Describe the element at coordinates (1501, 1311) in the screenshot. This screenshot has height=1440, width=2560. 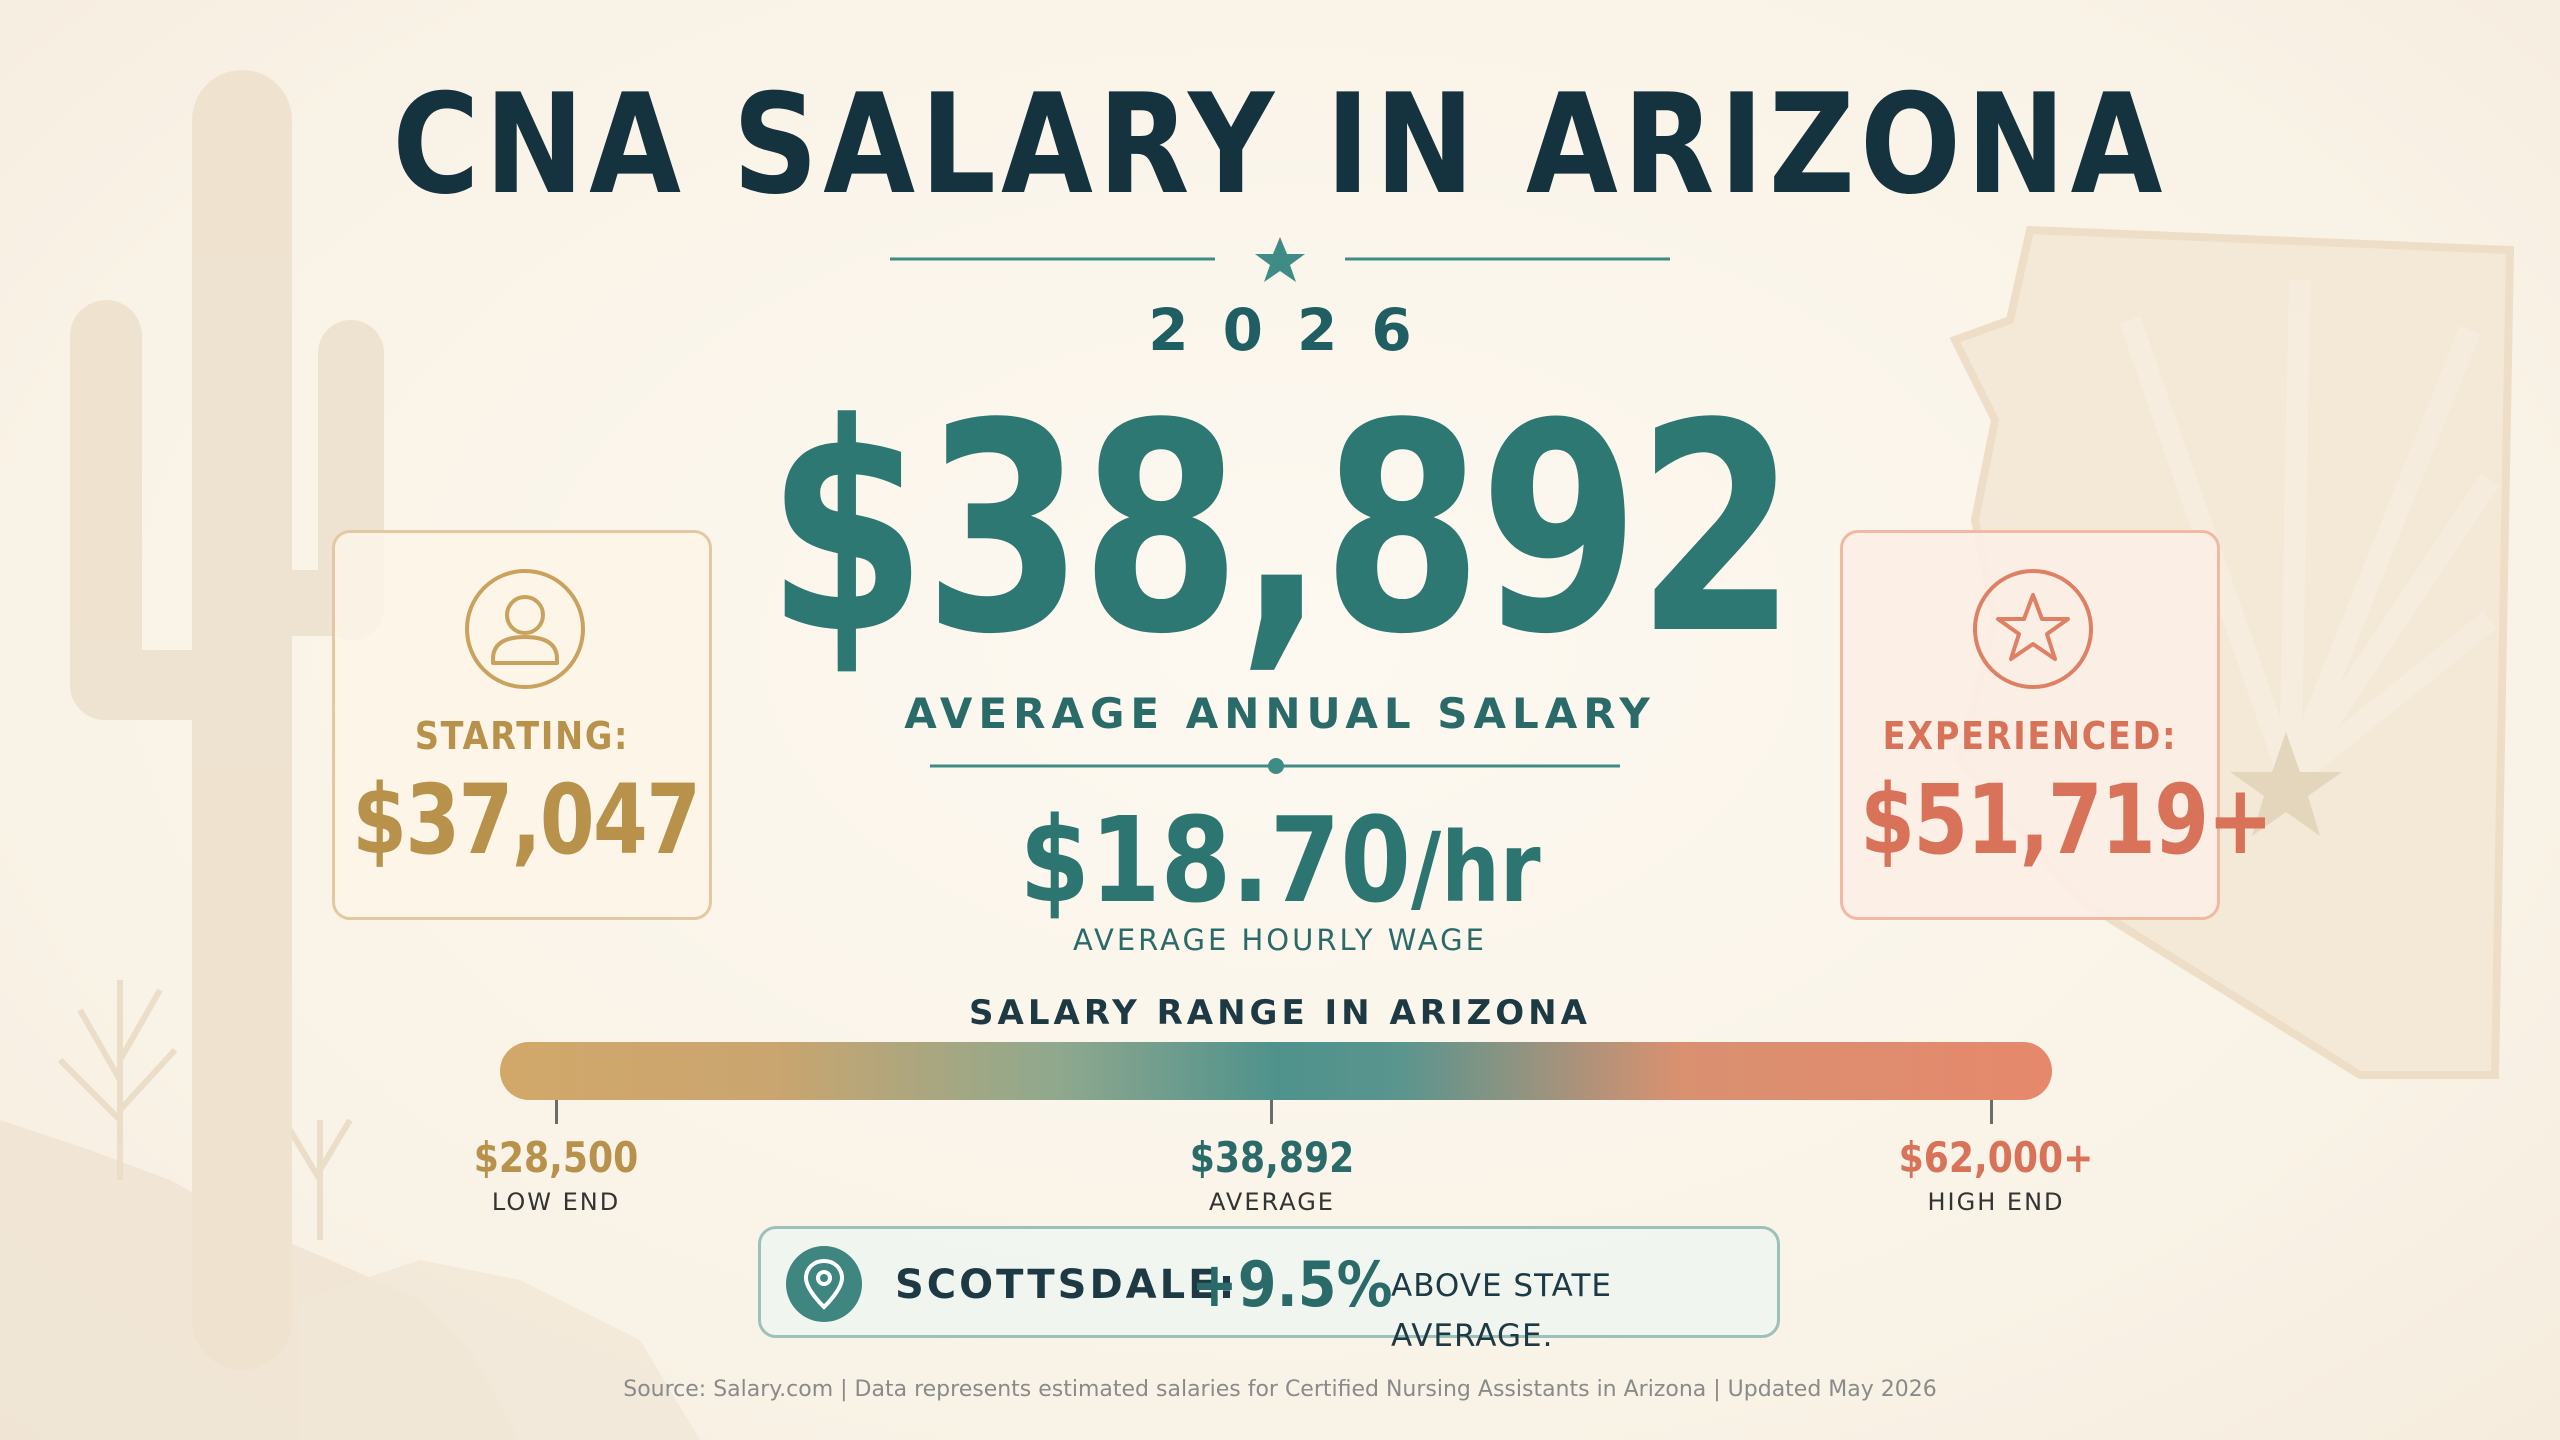
I see `callout-text: ABOVE STATE AVERAGE.` at that location.